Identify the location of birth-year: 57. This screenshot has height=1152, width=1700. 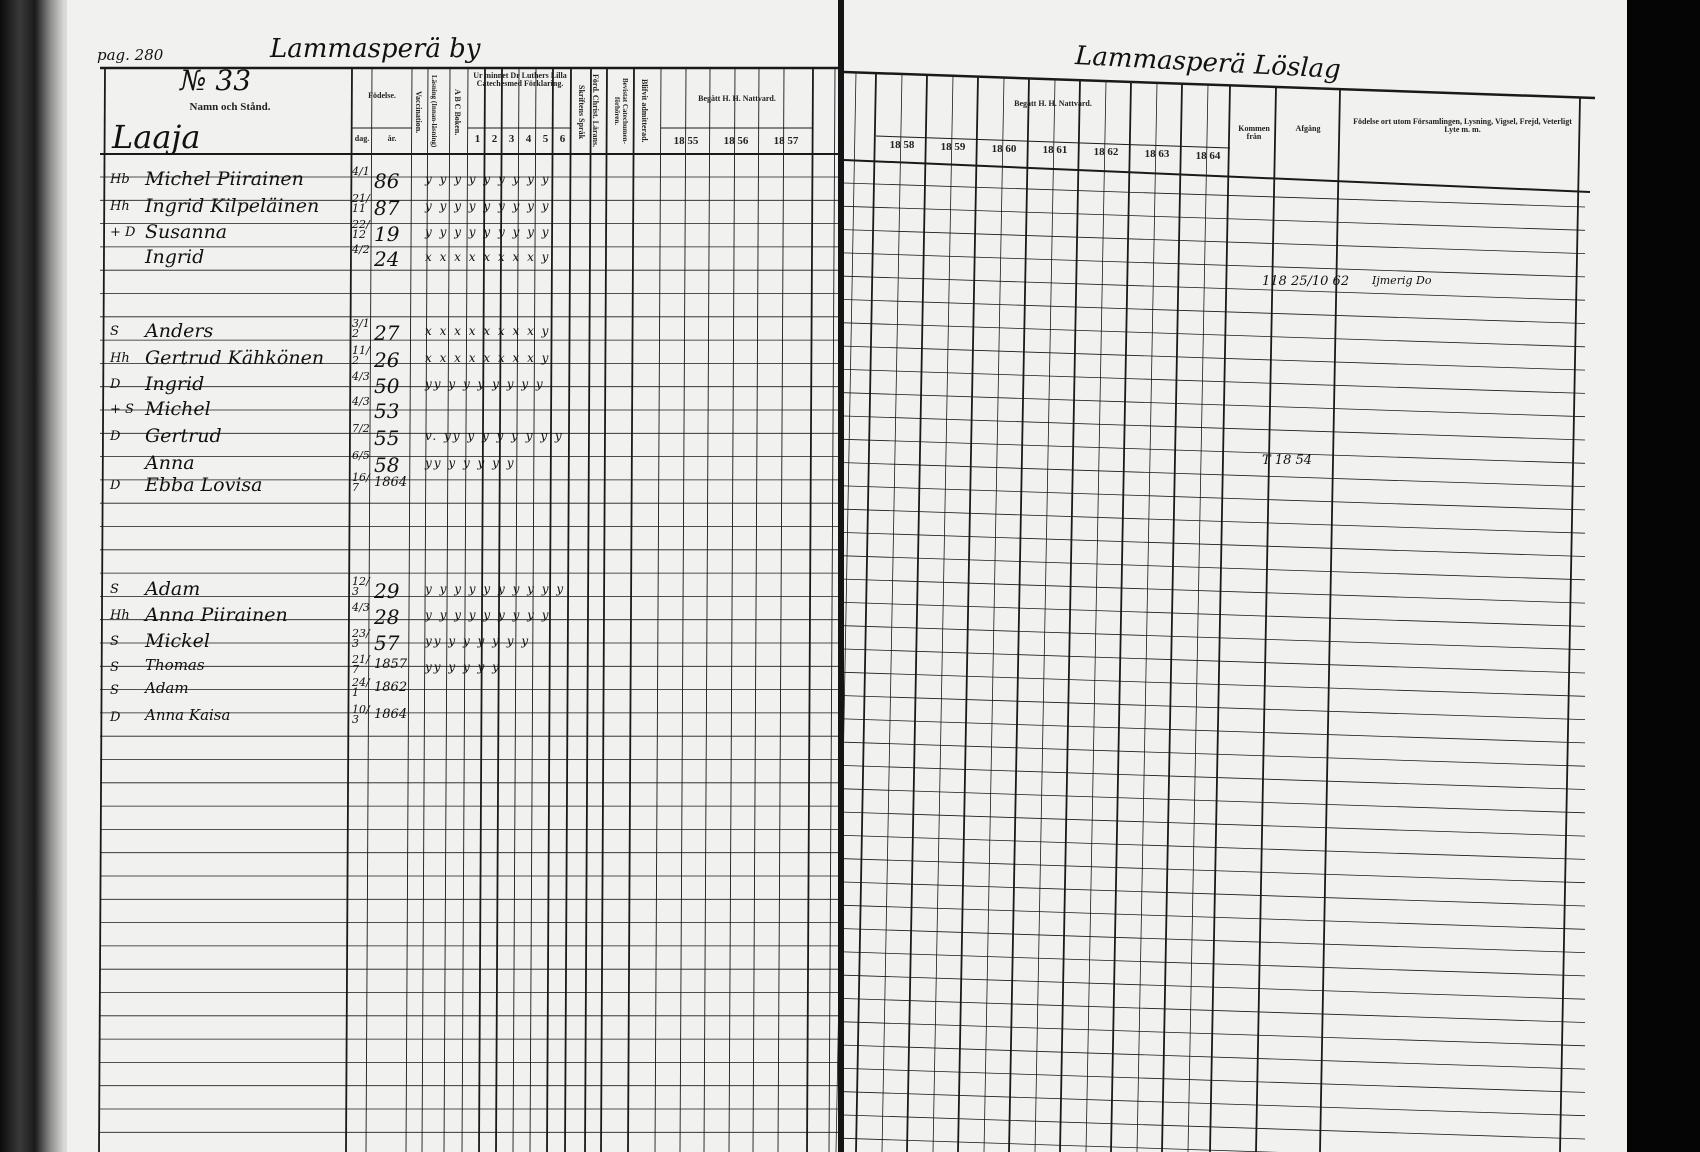
(387, 643).